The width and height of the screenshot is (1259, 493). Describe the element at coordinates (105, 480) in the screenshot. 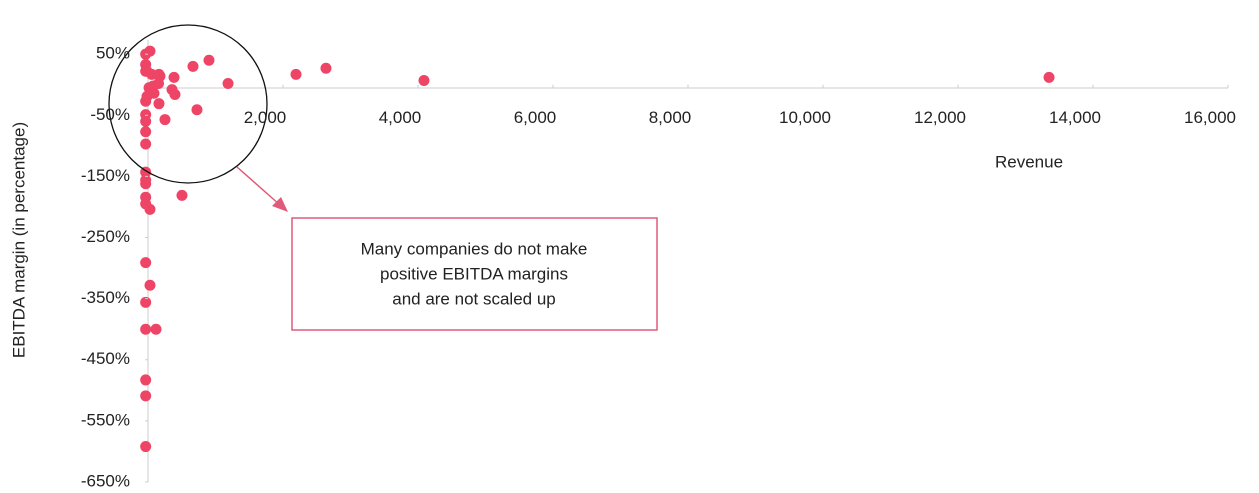

I see `y-tick-label: -650%` at that location.